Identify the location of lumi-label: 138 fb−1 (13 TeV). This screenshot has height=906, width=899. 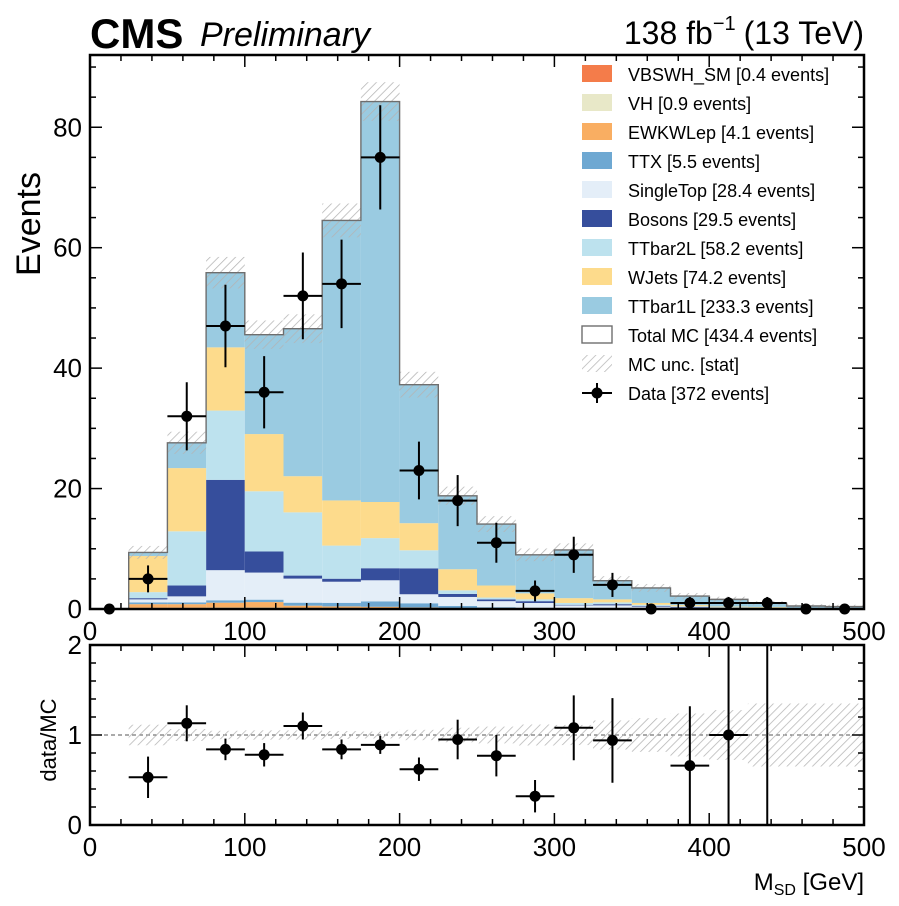
(744, 32).